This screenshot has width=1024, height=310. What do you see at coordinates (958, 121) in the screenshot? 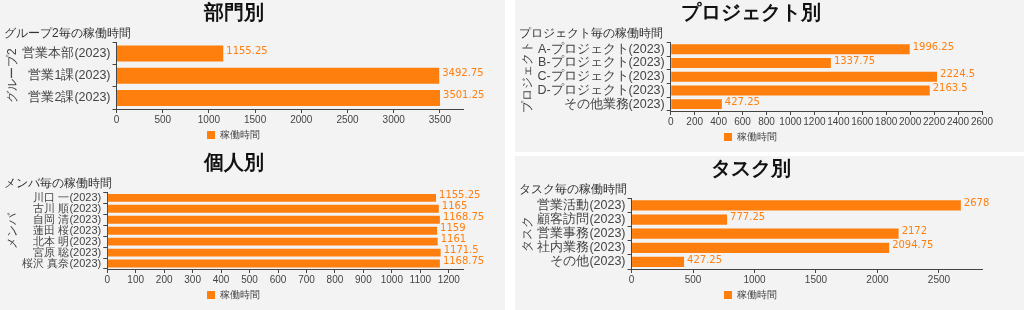
I see `x-tick-label: 2400` at bounding box center [958, 121].